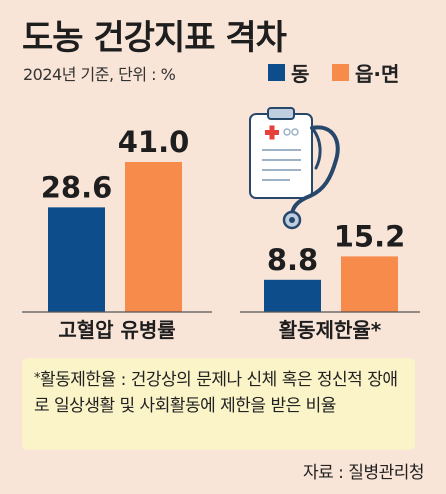  Describe the element at coordinates (370, 236) in the screenshot. I see `value-label-eupmyeon-1: 15.2` at that location.